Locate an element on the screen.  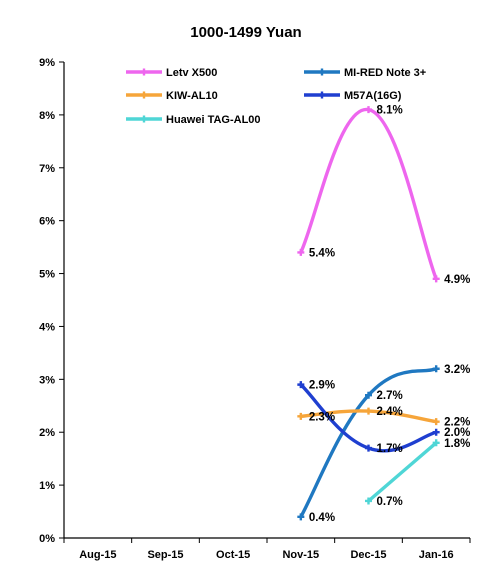
legend-label: MI-RED Note 3+ is located at coordinates (385, 73).